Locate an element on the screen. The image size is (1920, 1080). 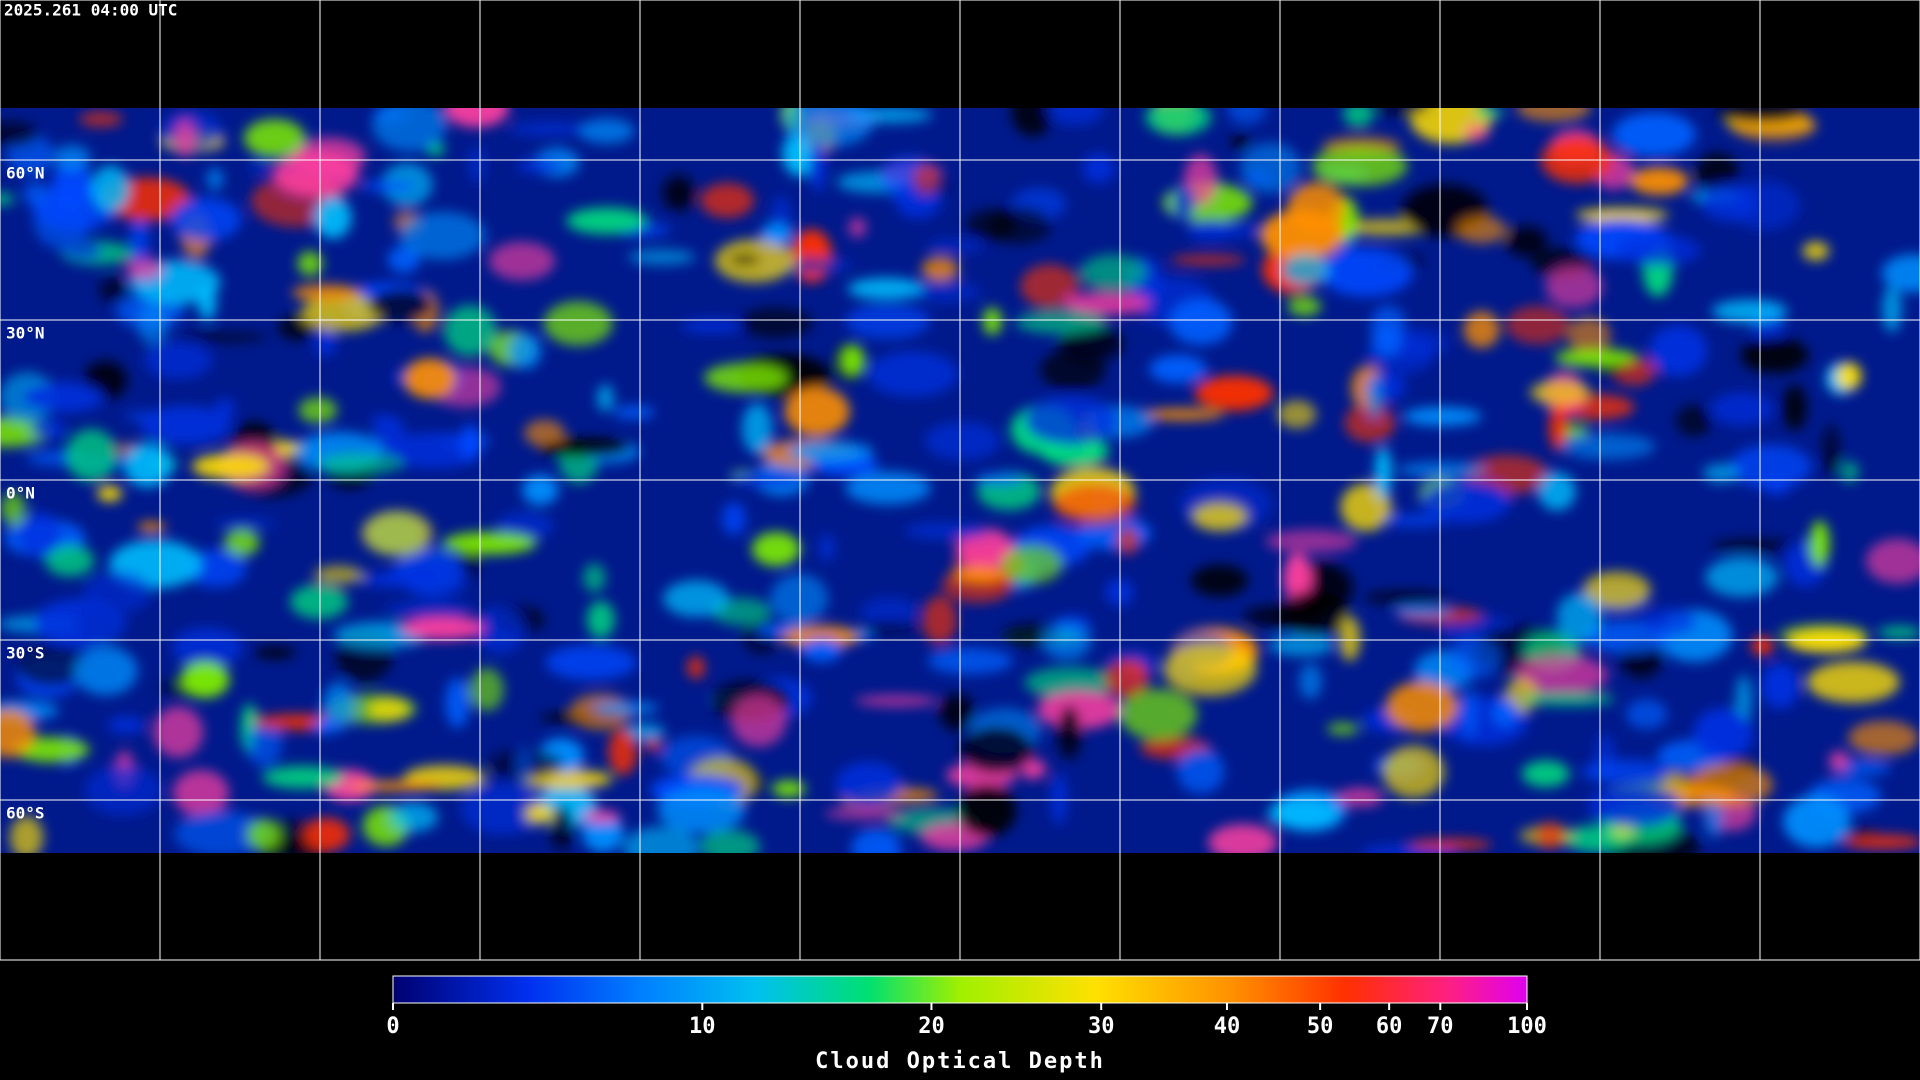
colorbar-tick-label: 0 is located at coordinates (392, 1026).